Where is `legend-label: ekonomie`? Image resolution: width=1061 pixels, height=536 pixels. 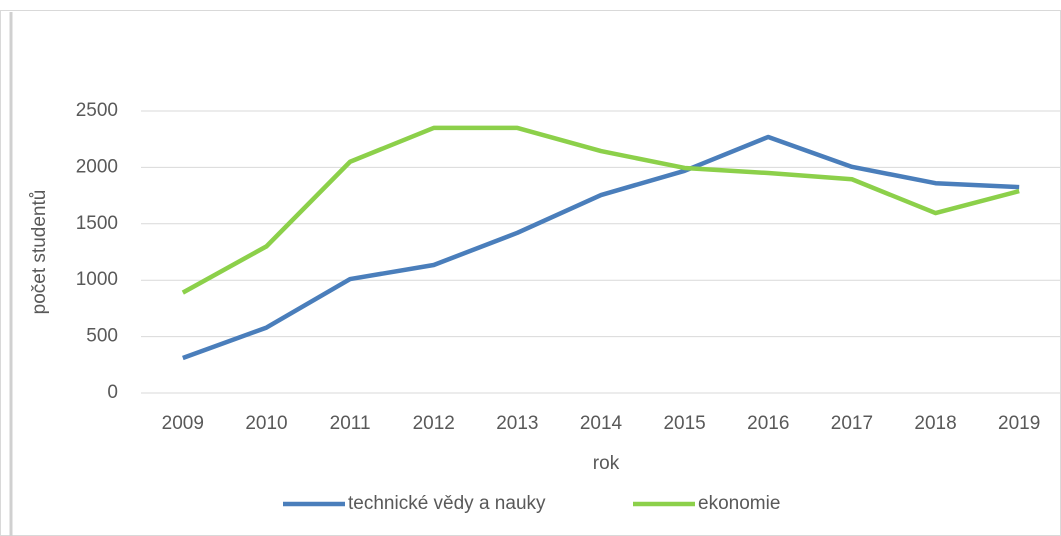
legend-label: ekonomie is located at coordinates (739, 503).